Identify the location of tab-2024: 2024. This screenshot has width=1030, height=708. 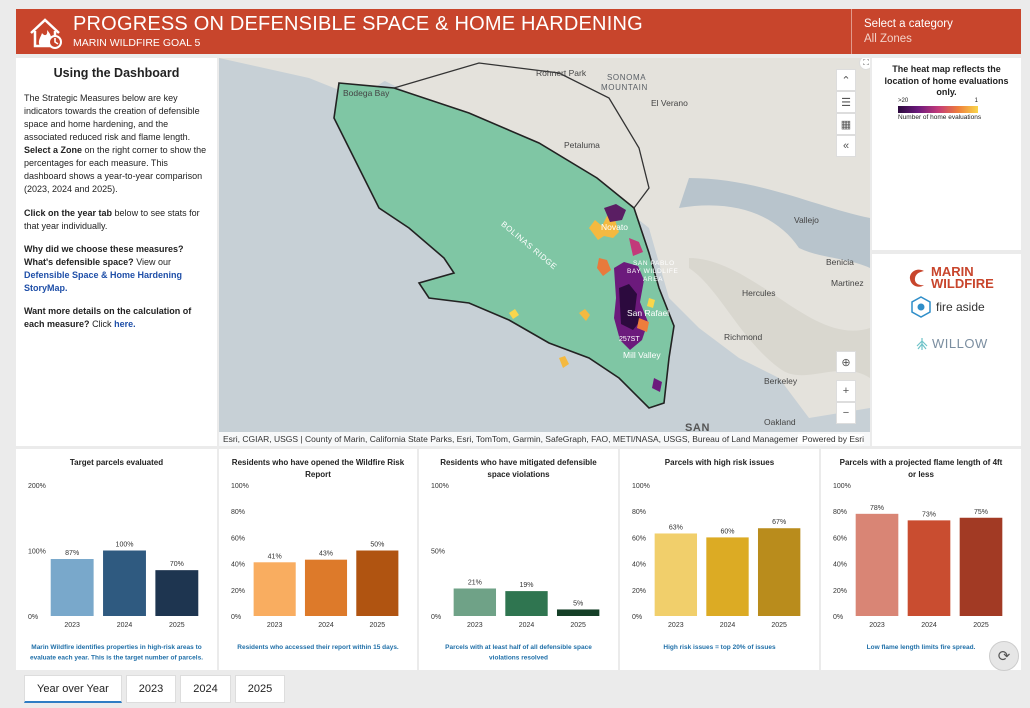
(205, 689).